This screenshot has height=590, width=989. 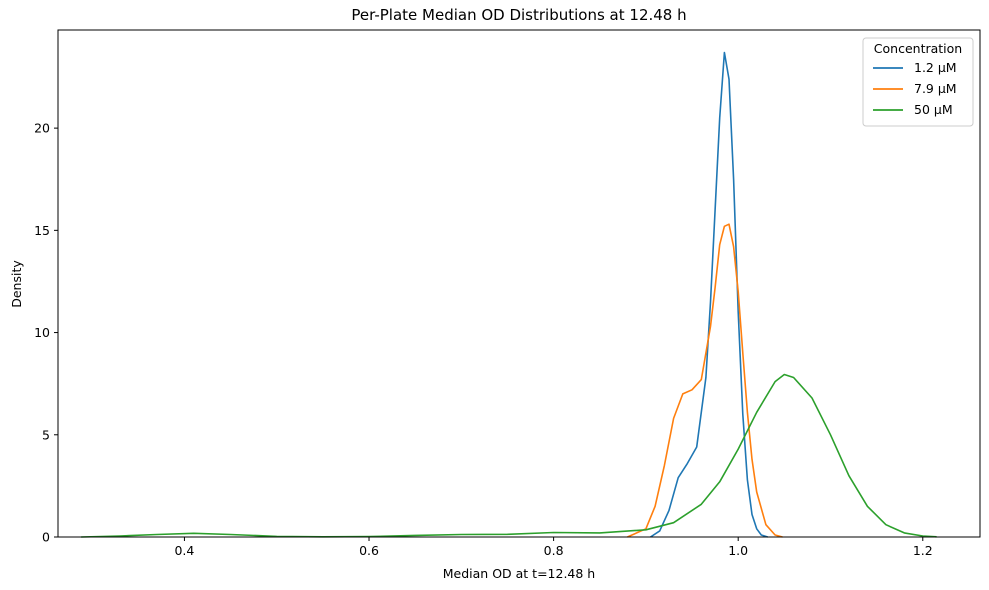 I want to click on y-axis: 0 5 10 15 20, so click(x=46, y=333).